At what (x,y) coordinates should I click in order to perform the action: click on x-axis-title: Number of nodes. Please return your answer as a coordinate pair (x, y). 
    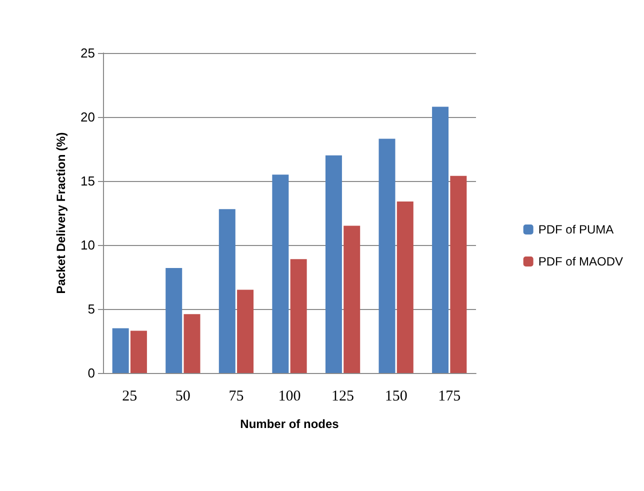
    Looking at the image, I should click on (290, 424).